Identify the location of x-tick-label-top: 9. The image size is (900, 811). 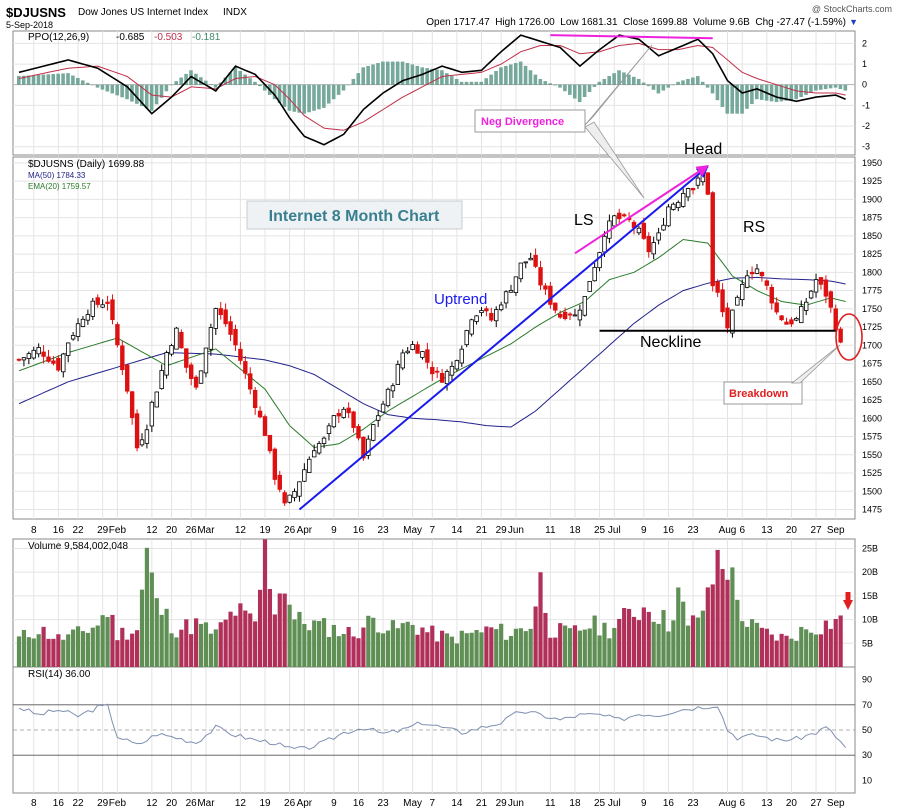
(644, 530).